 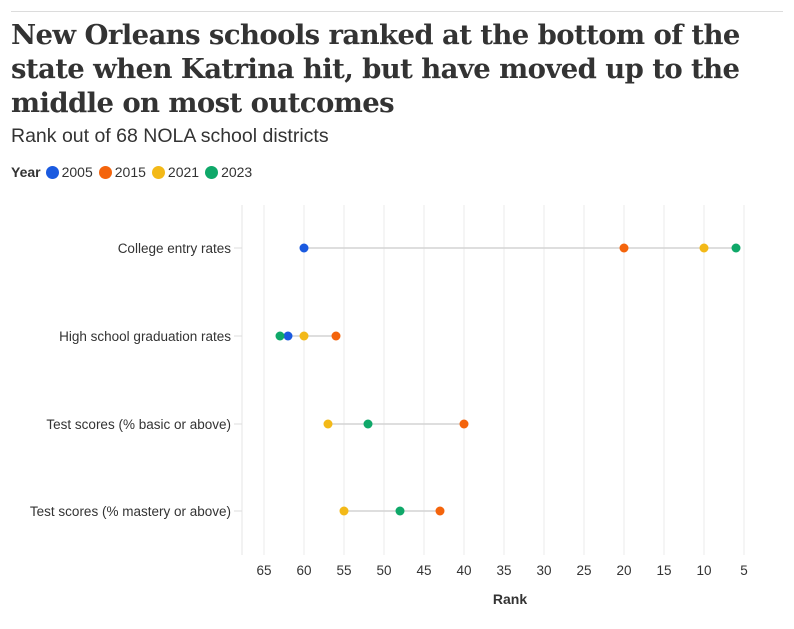 I want to click on legend-swatch-2023, so click(x=212, y=172).